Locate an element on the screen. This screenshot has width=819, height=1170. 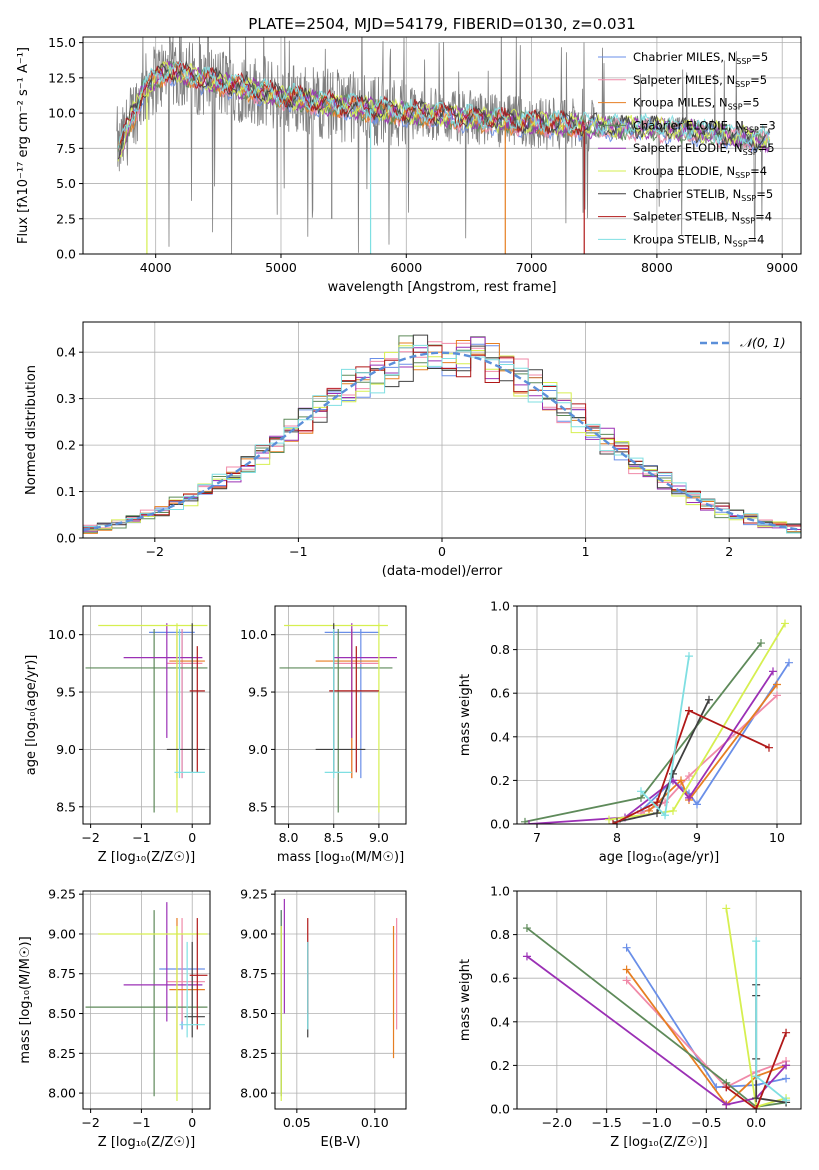
y-tick-label: 12.5 is located at coordinates (62, 77).